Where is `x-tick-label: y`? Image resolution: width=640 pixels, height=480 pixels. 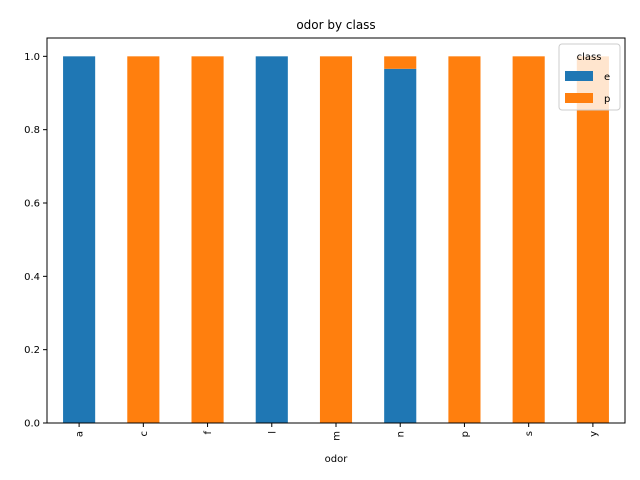 x-tick-label: y is located at coordinates (593, 434).